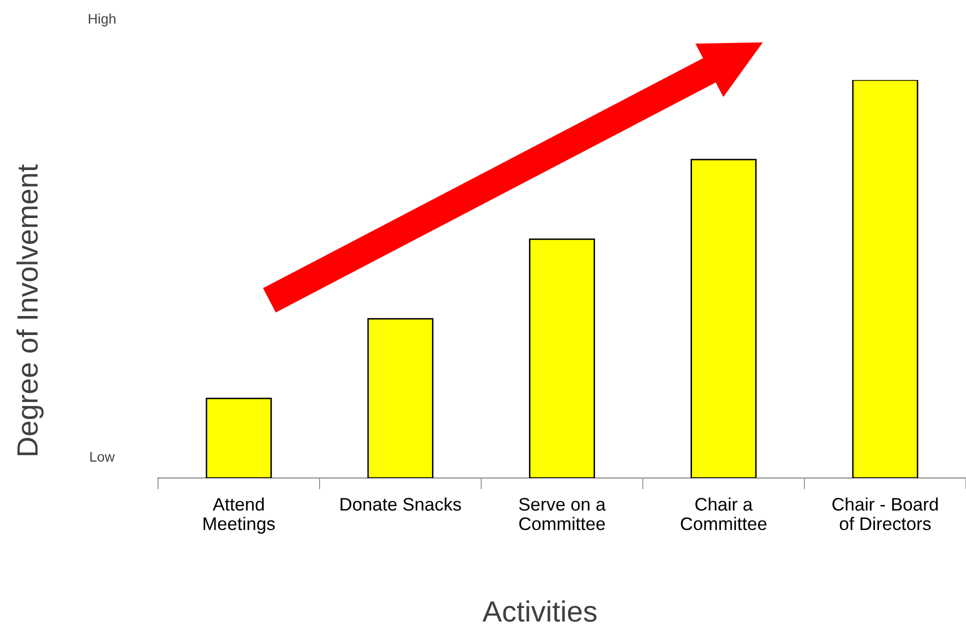 This screenshot has height=639, width=966. Describe the element at coordinates (30, 310) in the screenshot. I see `y-axis-title: Degree of Involvement` at that location.